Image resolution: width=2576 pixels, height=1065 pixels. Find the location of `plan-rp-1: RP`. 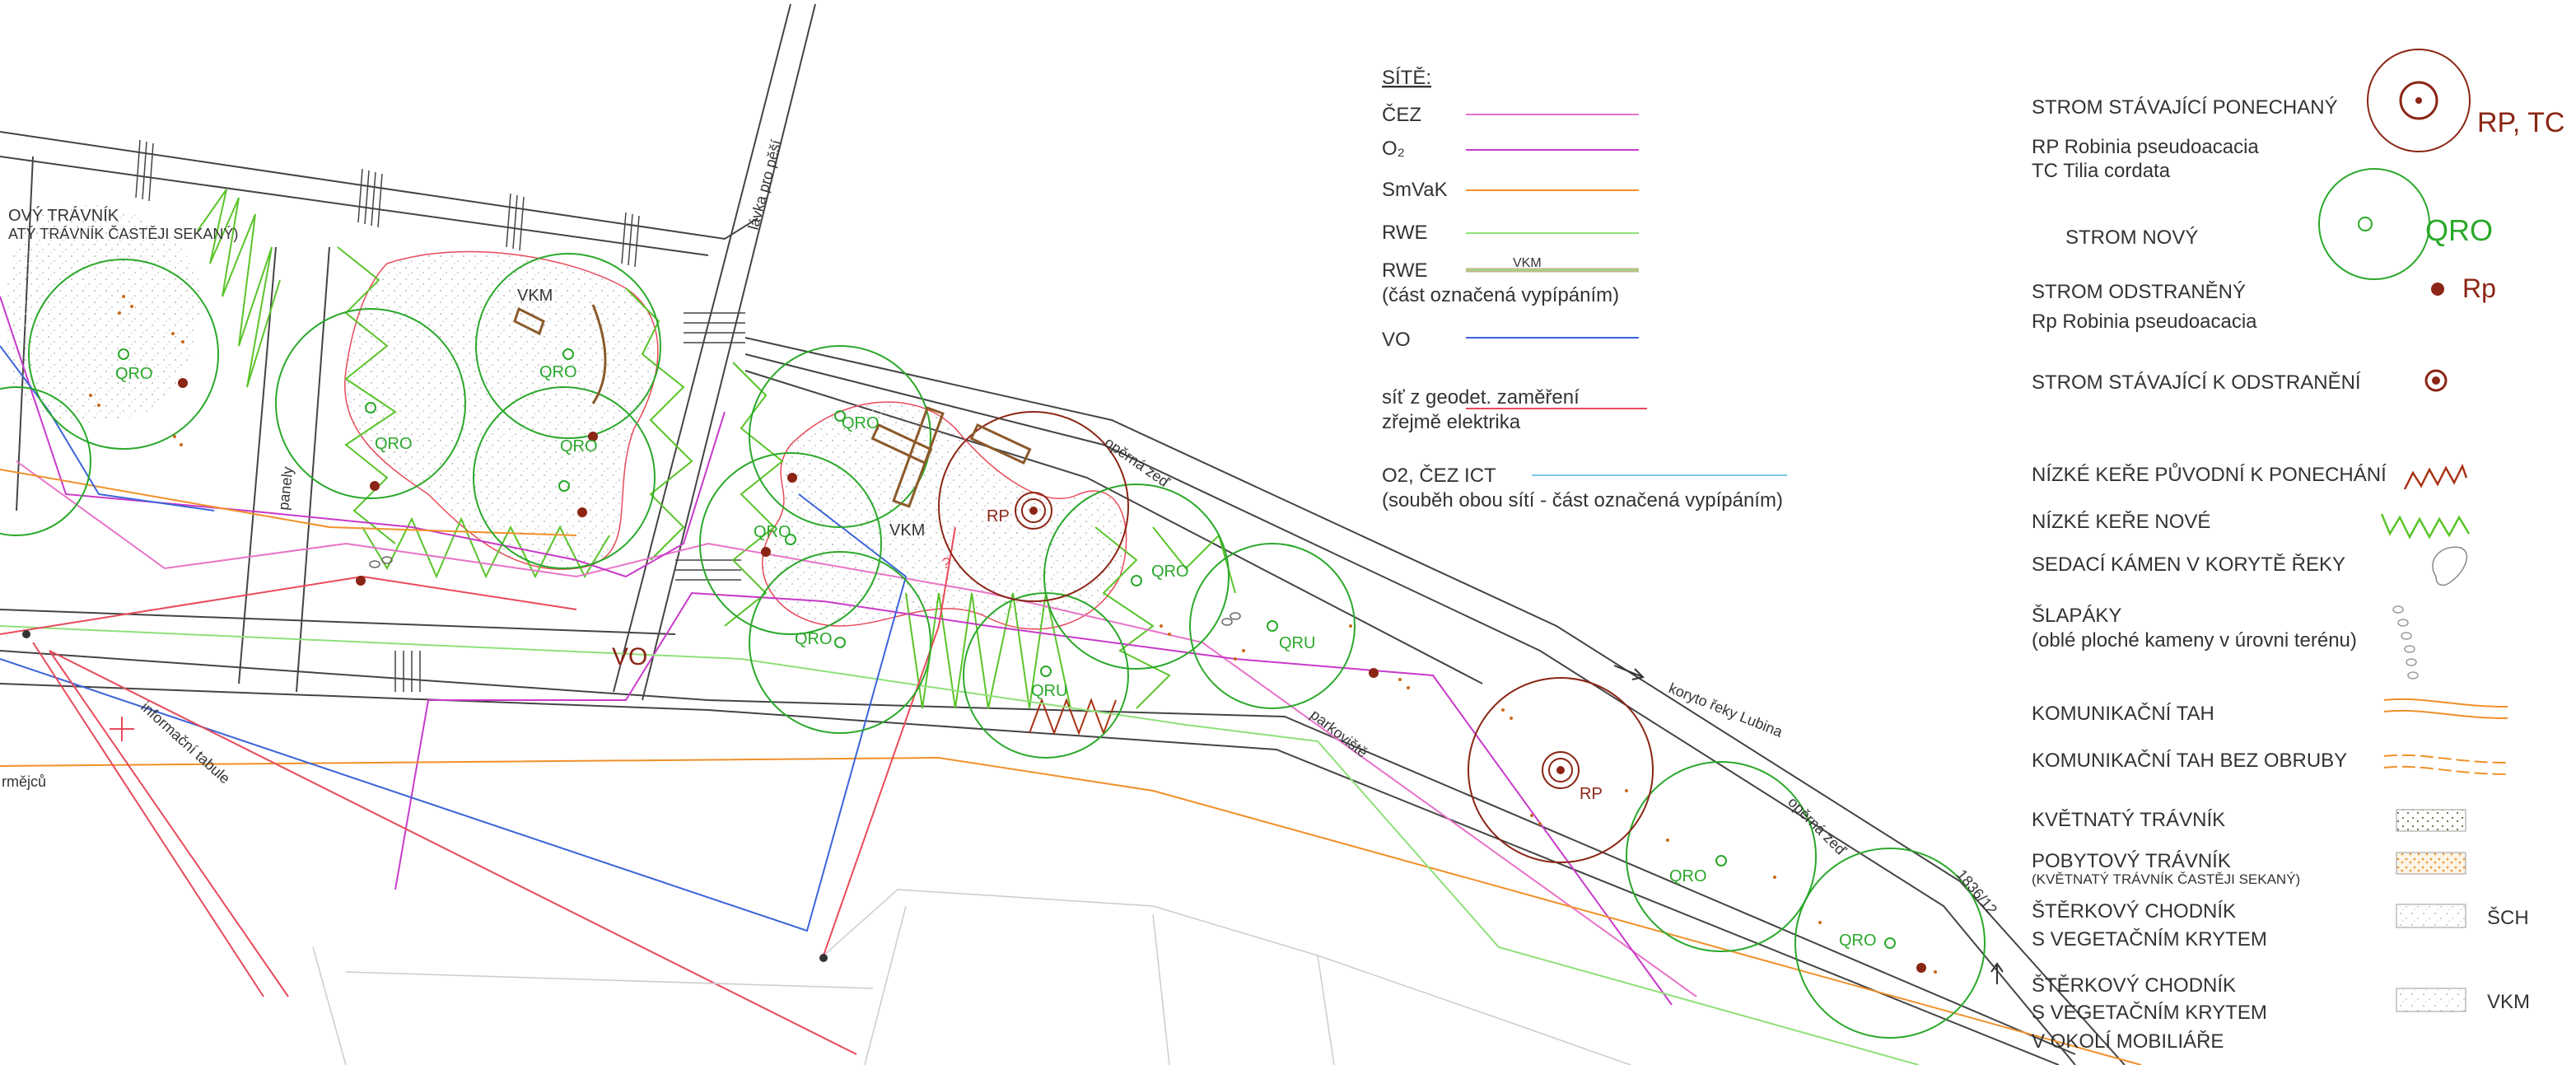

plan-rp-1: RP is located at coordinates (998, 516).